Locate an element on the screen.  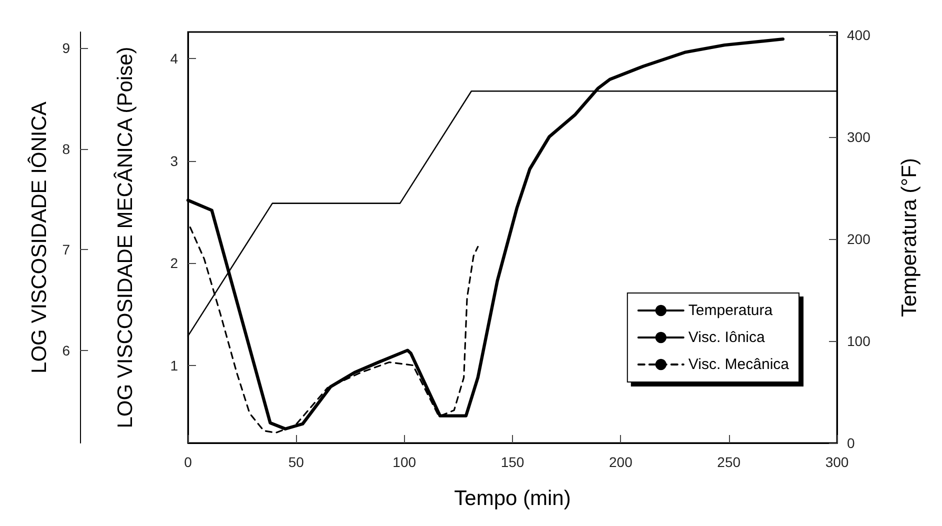
y-axis-title: LOG VISCOSIDADE MECÂNICA (Poise) is located at coordinates (125, 237).